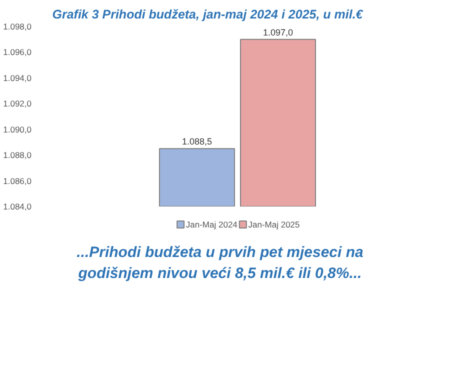 Image resolution: width=454 pixels, height=388 pixels. What do you see at coordinates (208, 15) in the screenshot?
I see `chart-title: Grafik 3 Prihodi budžeta, jan-maj 2024 i 2025, u mil.€` at bounding box center [208, 15].